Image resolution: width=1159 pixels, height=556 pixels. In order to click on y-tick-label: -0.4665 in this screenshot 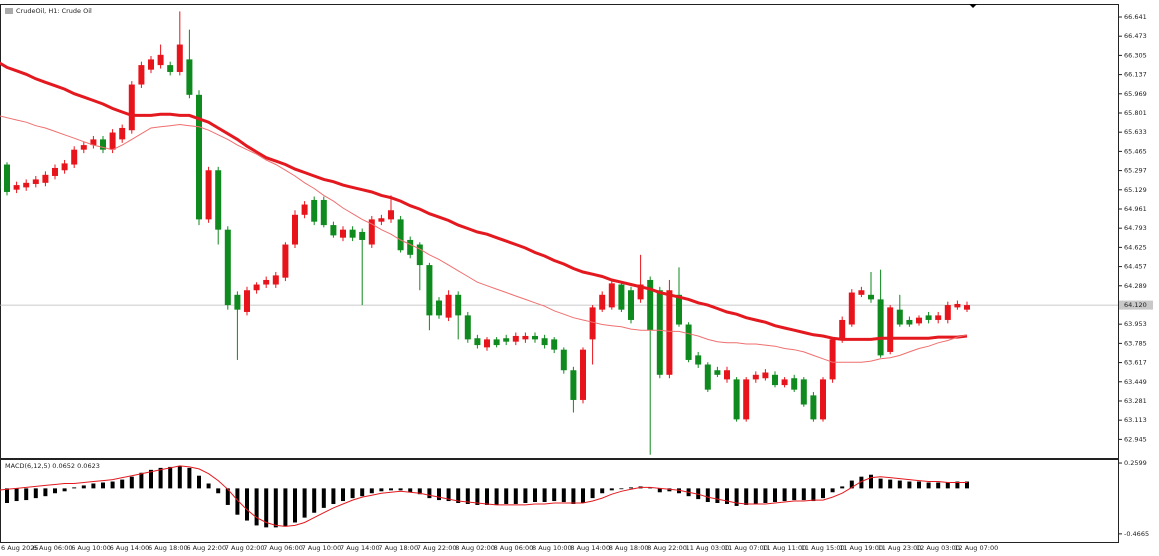, I will do `click(1136, 534)`.